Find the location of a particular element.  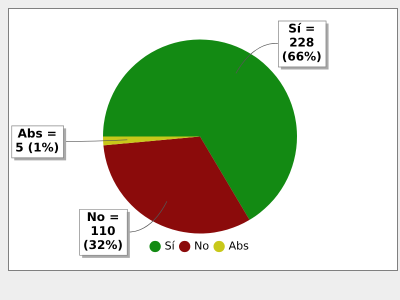

data-label: No = 110 (32%) is located at coordinates (103, 231).